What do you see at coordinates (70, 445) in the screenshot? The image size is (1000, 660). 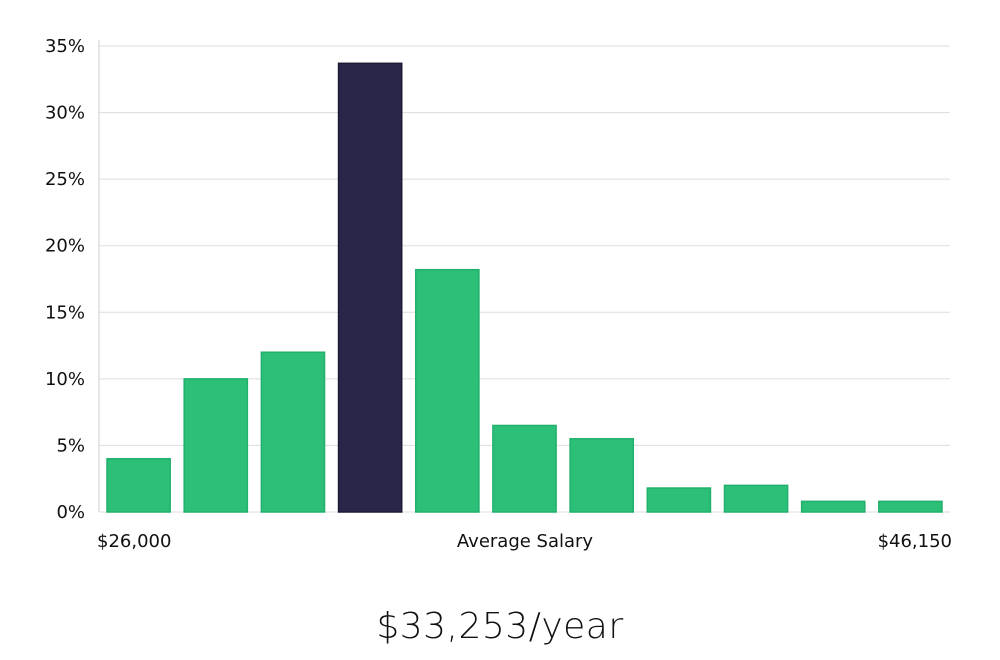 I see `y-tick-label: 5%` at bounding box center [70, 445].